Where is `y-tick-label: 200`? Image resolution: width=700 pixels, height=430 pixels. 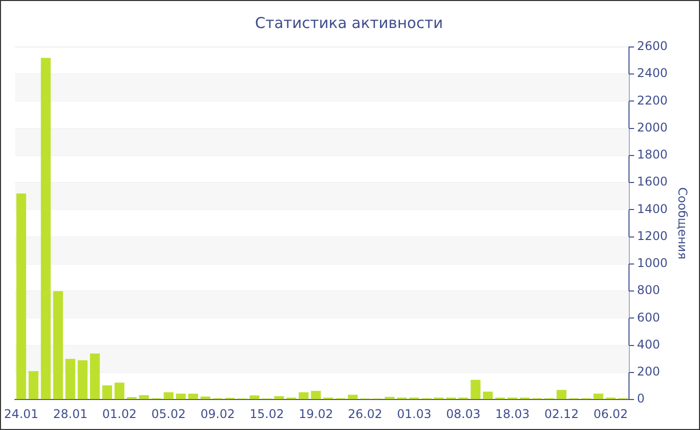
y-tick-label: 200 is located at coordinates (648, 371).